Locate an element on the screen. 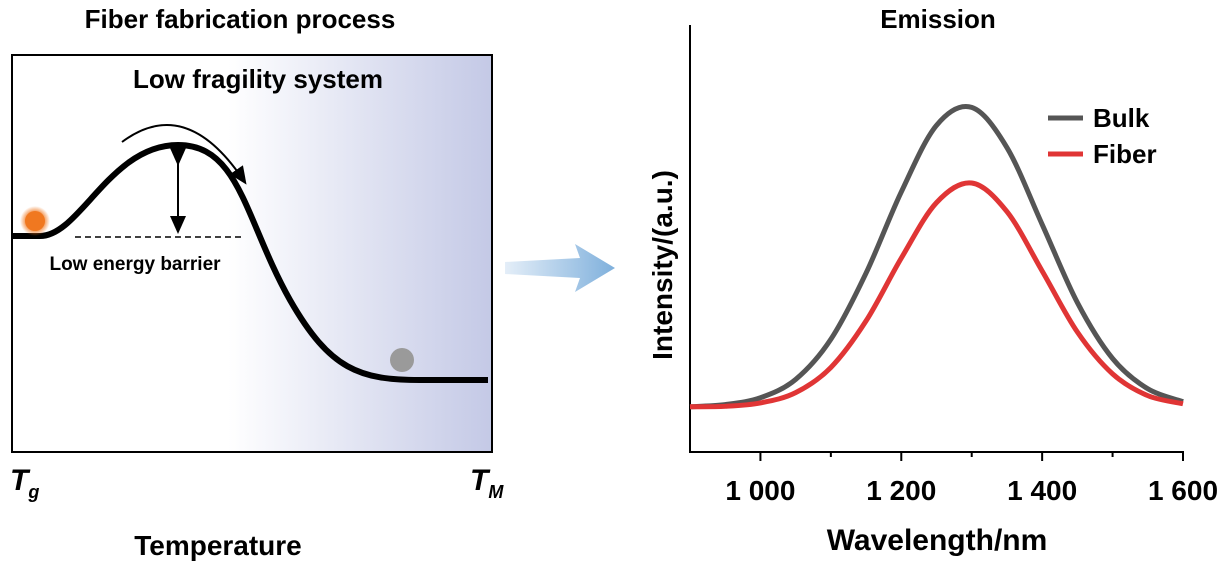 The image size is (1229, 563). end-label: TM is located at coordinates (487, 483).